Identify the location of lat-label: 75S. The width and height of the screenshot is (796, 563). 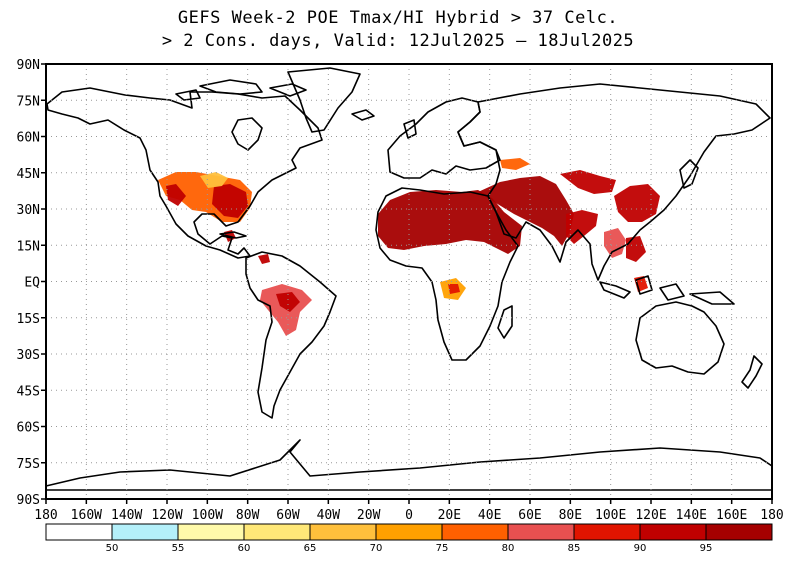
(28, 464).